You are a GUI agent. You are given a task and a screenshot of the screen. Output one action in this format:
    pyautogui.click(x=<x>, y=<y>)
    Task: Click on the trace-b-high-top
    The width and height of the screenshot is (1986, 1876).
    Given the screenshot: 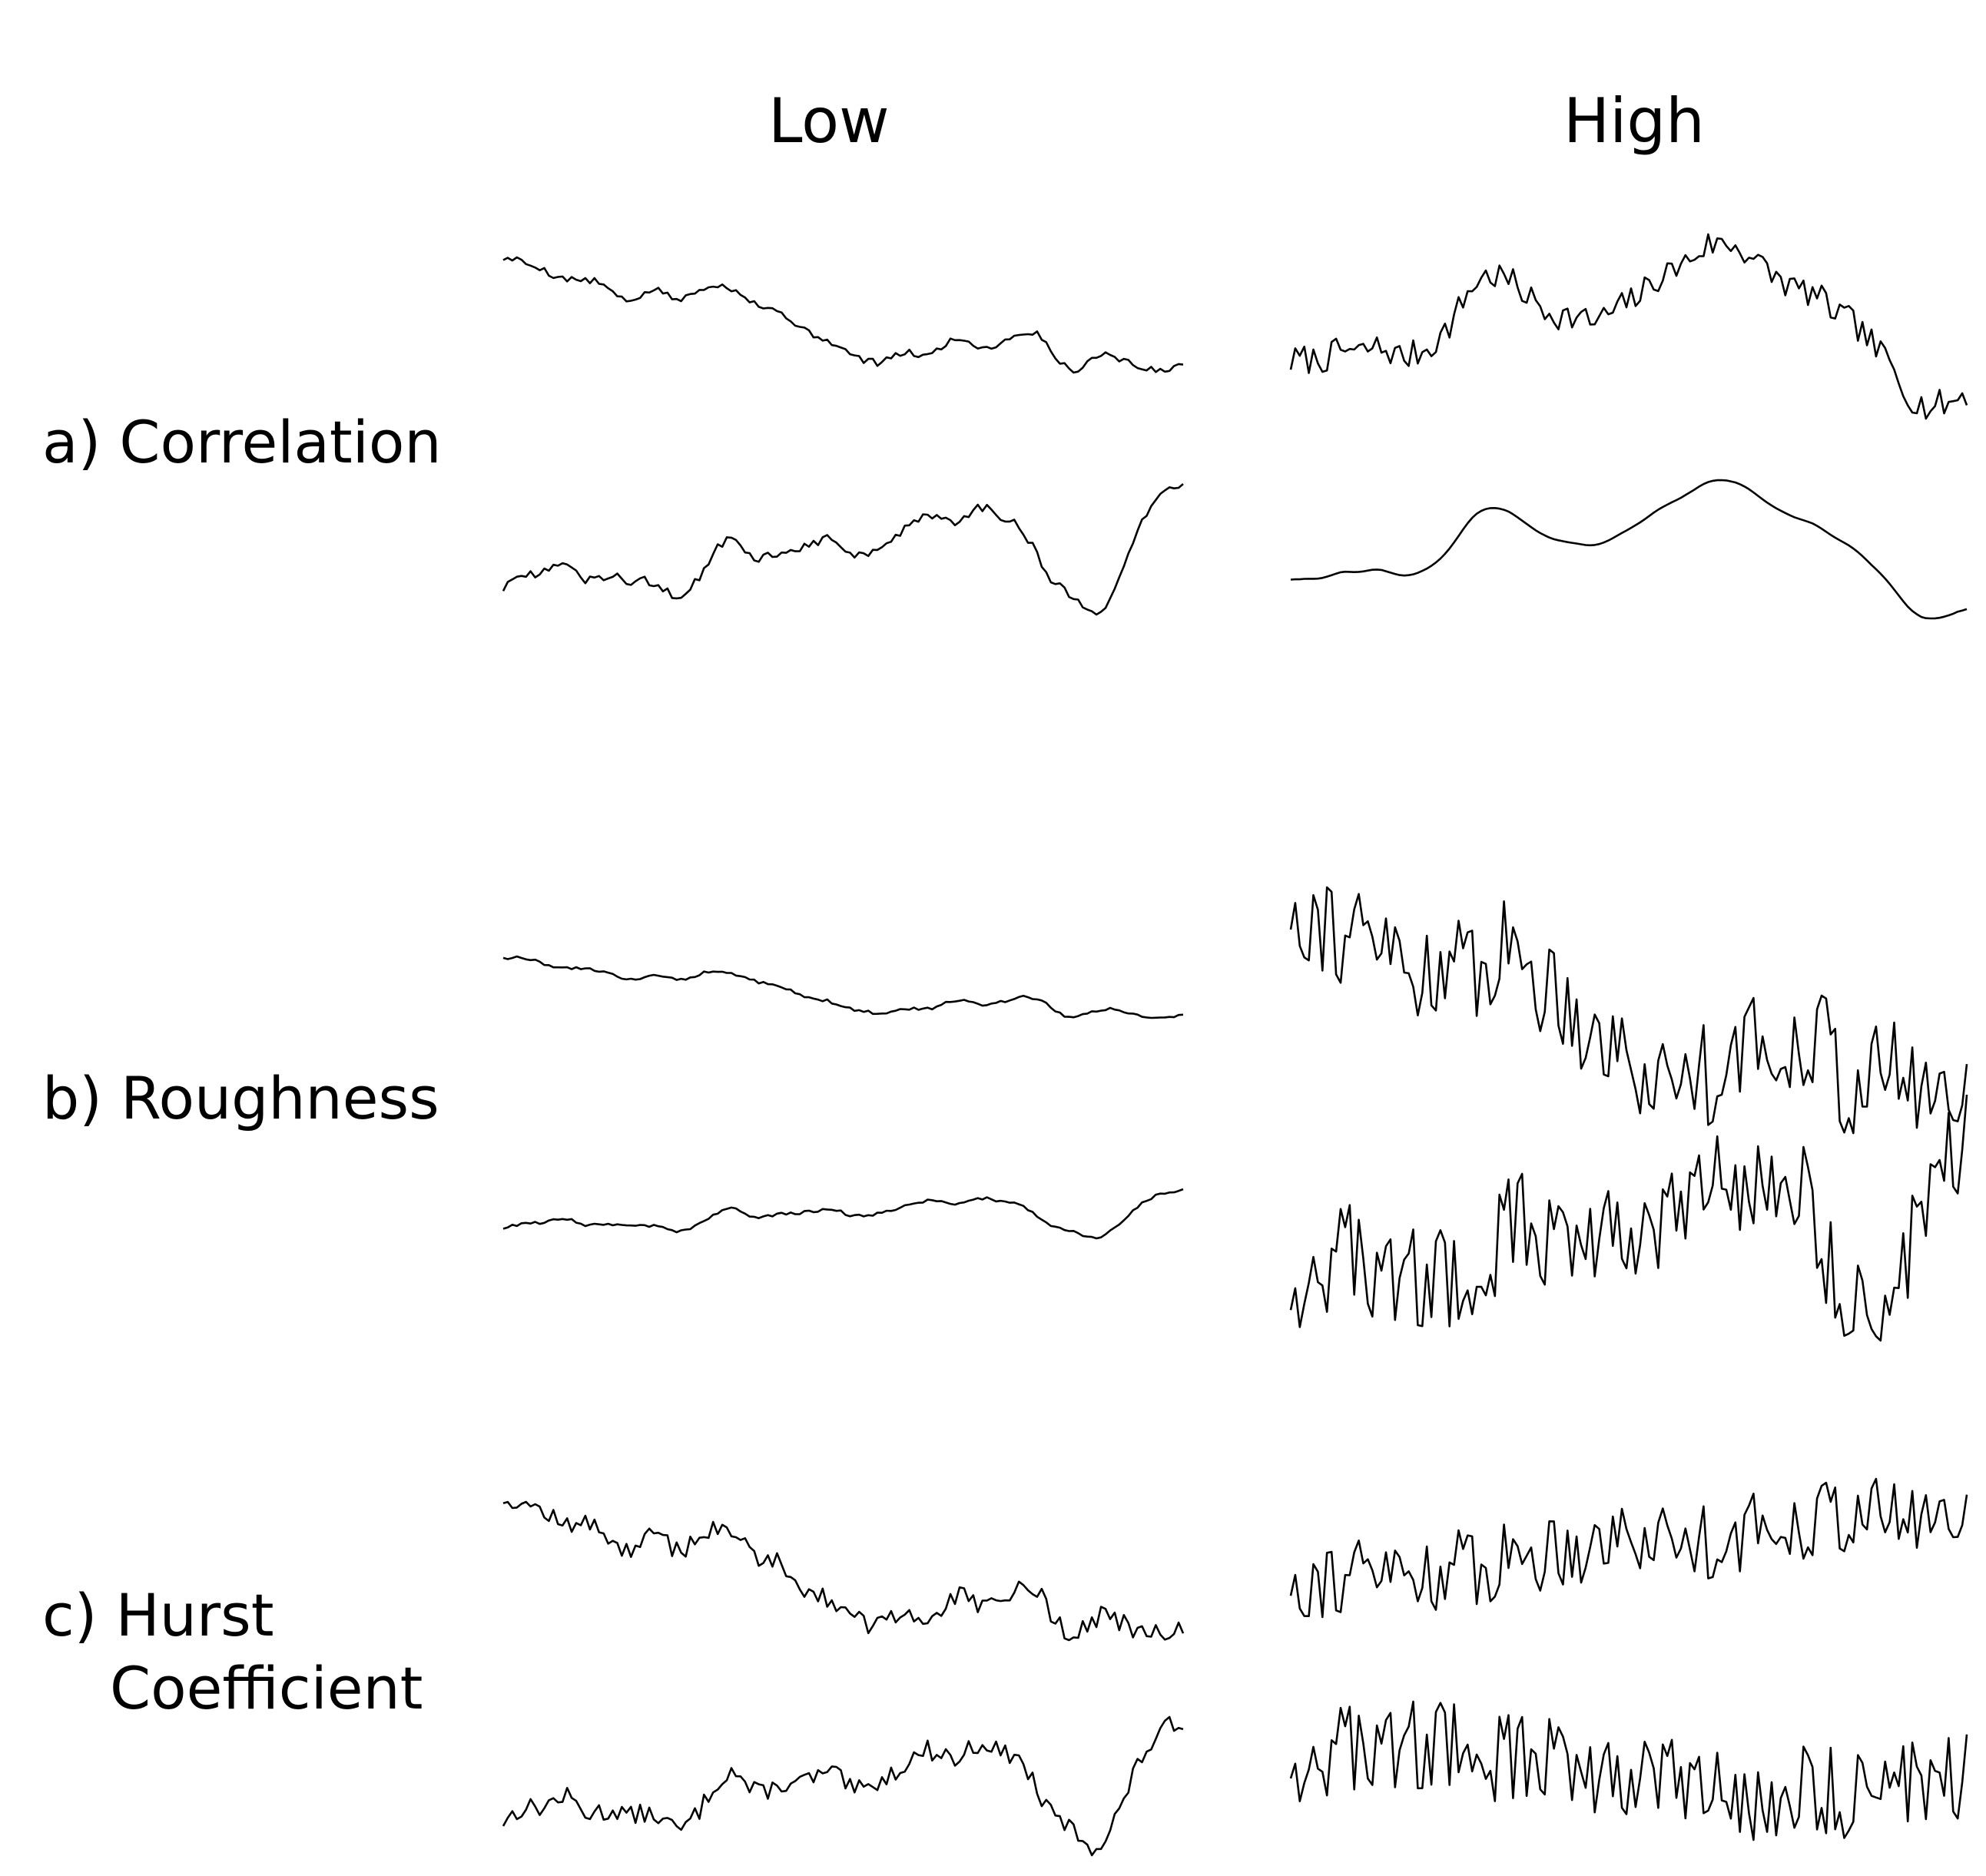 What is the action you would take?
    pyautogui.click(x=1628, y=1011)
    